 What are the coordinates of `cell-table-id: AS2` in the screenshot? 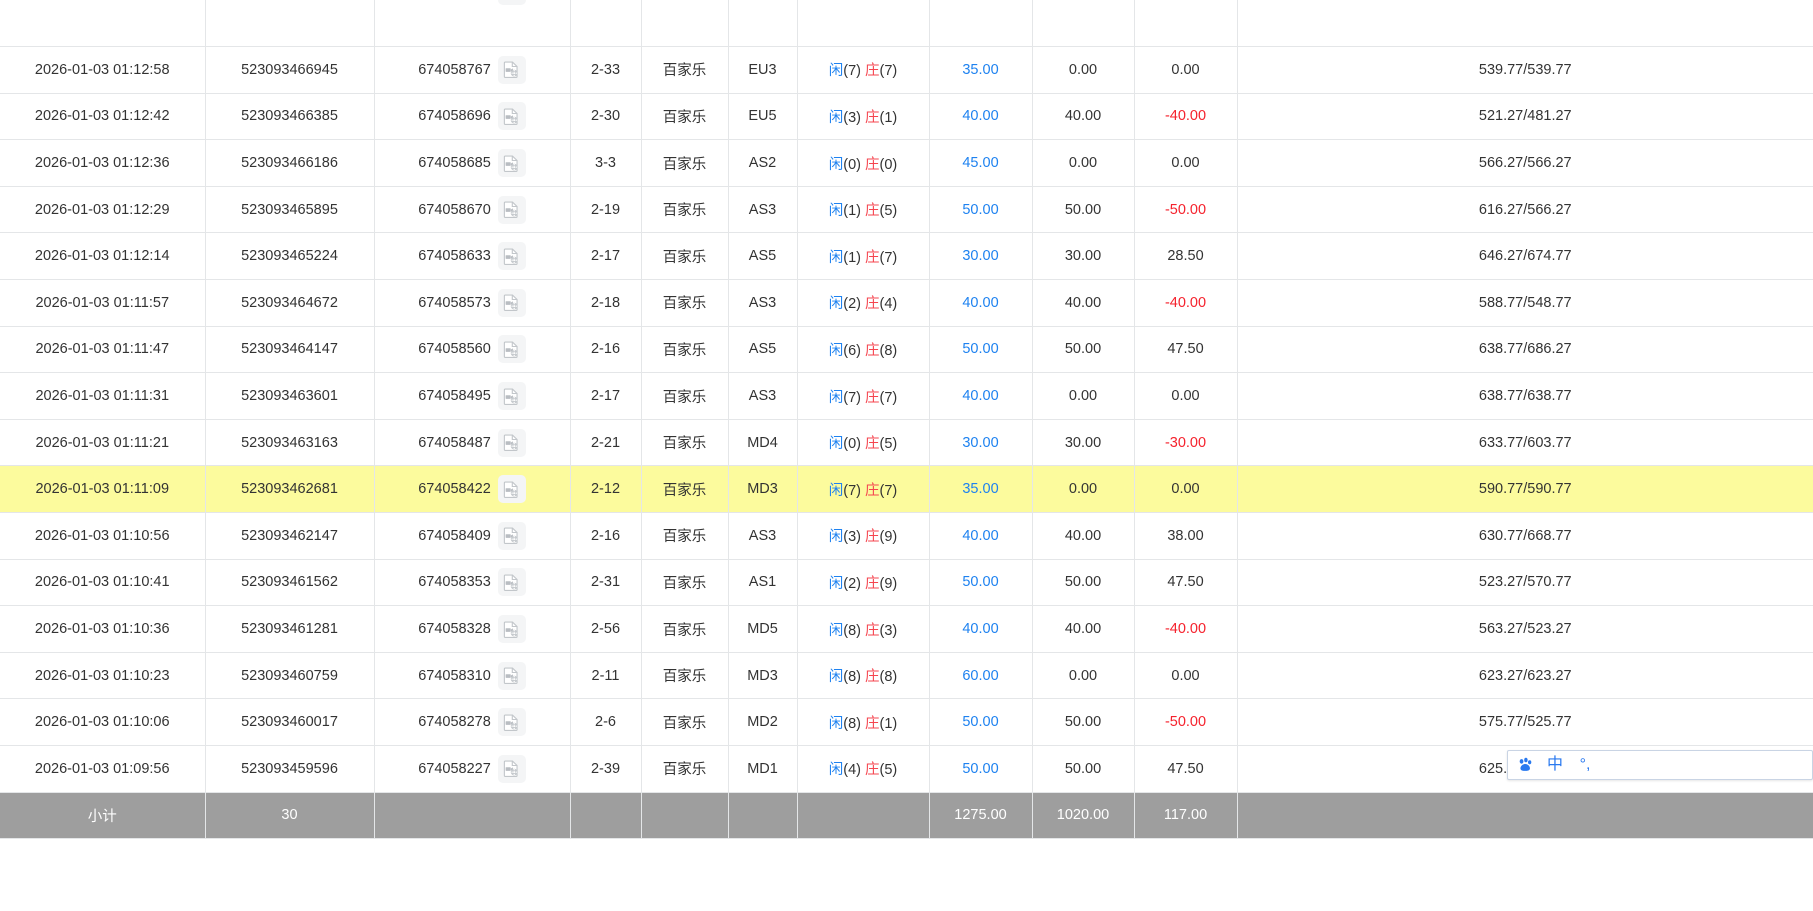 It's located at (763, 163).